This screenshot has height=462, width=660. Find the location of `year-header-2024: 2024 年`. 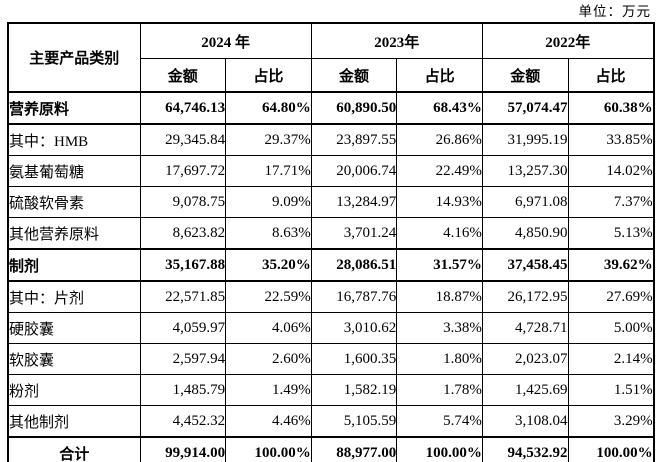

year-header-2024: 2024 年 is located at coordinates (225, 40).